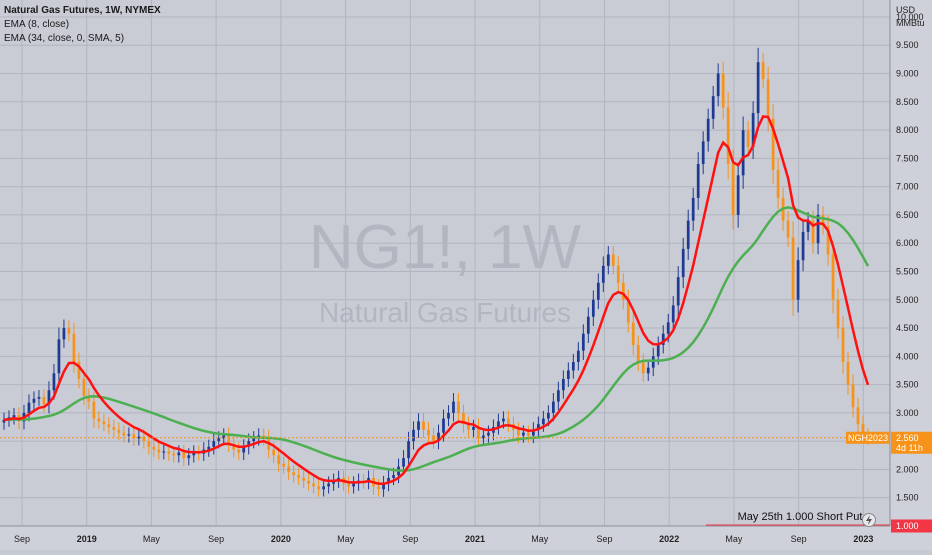 The width and height of the screenshot is (932, 555). Describe the element at coordinates (910, 23) in the screenshot. I see `unit-label-mmbtu: MMBtu` at that location.